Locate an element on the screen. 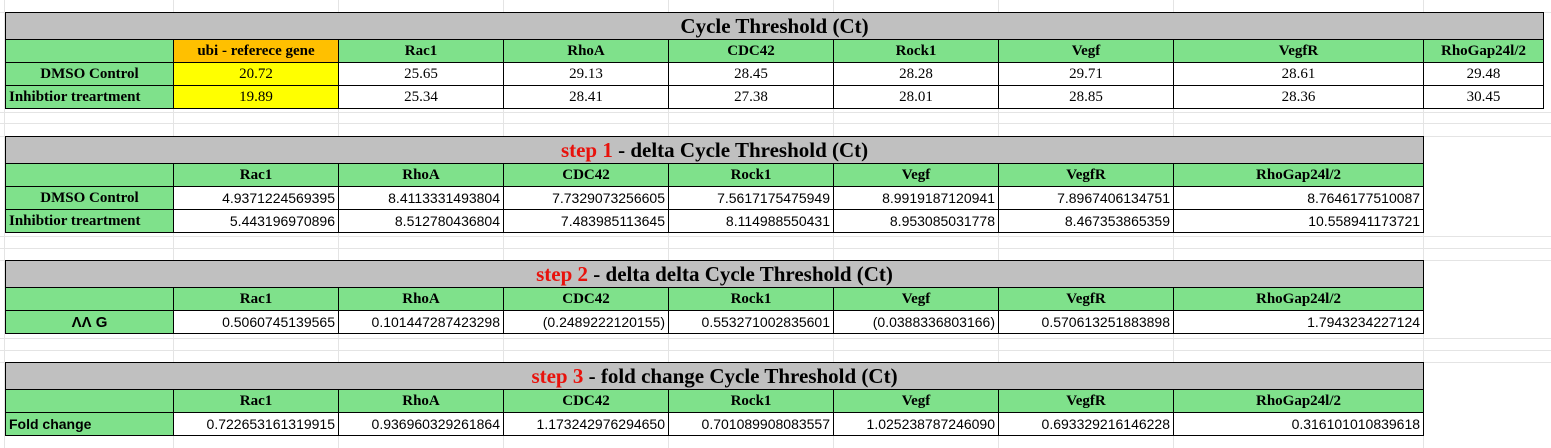  data-cell: 4.9371224569395 is located at coordinates (256, 198).